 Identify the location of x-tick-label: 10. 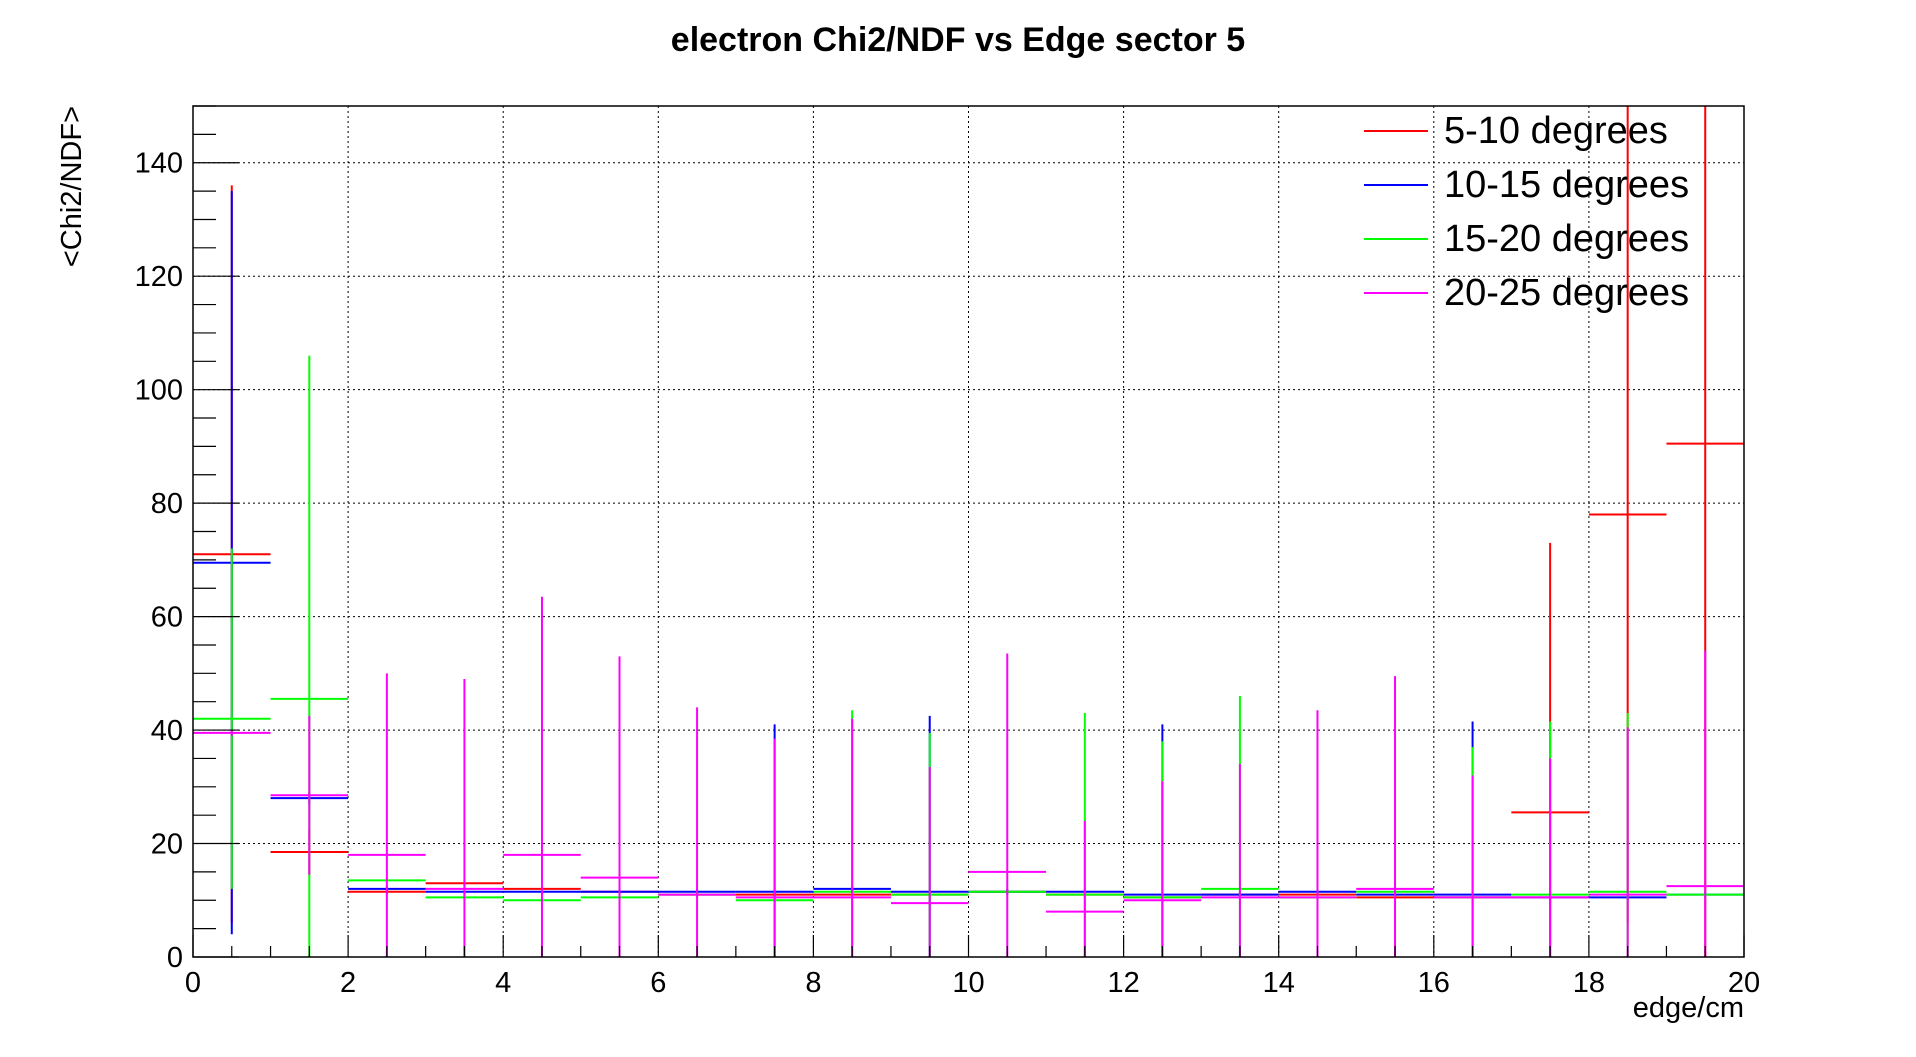
(968, 983).